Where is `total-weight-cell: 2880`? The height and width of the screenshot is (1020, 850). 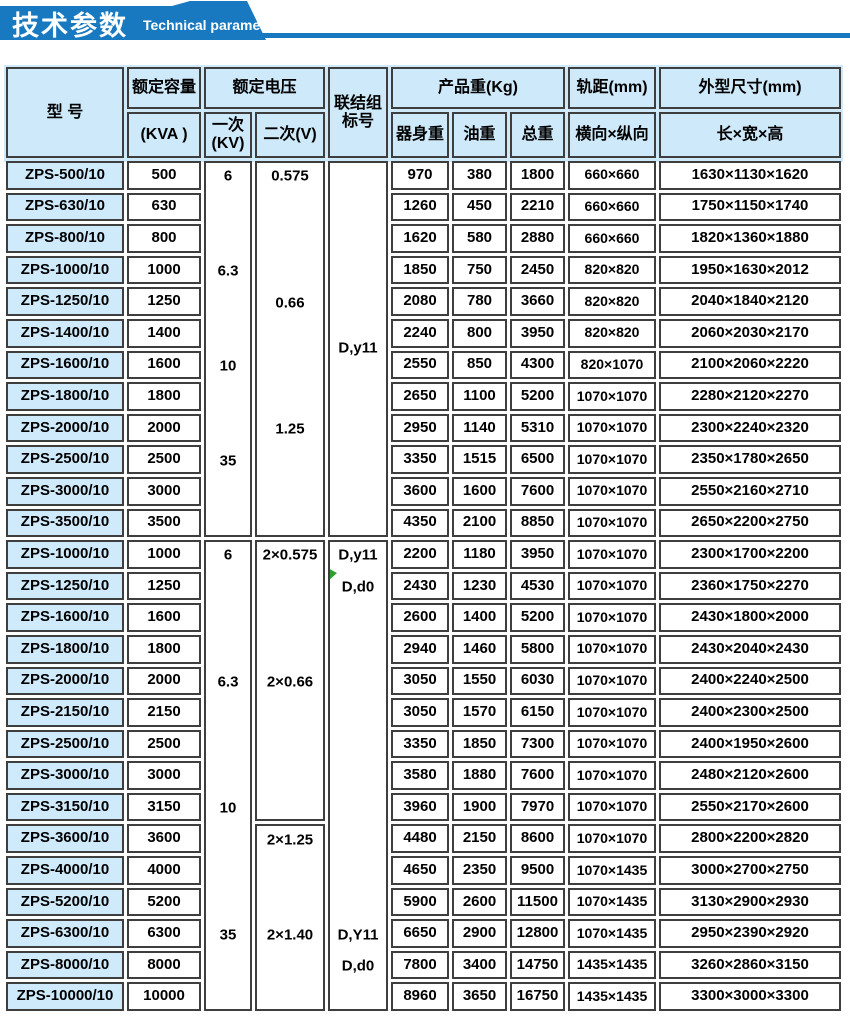
total-weight-cell: 2880 is located at coordinates (537, 238).